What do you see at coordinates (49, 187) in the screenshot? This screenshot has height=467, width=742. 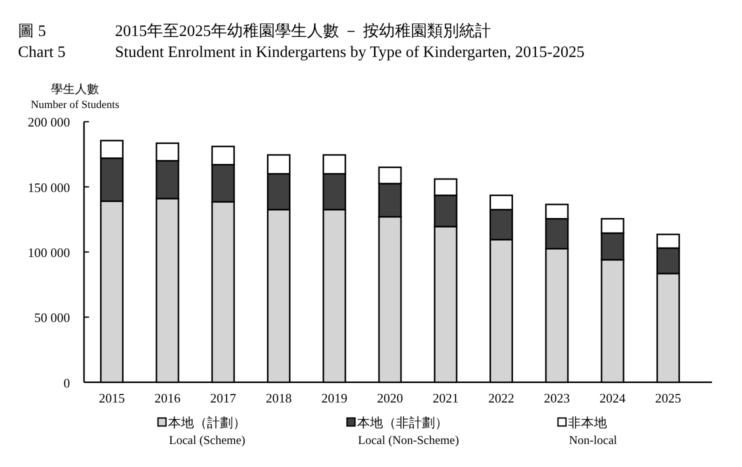 I see `y-tick-label: 150 000` at bounding box center [49, 187].